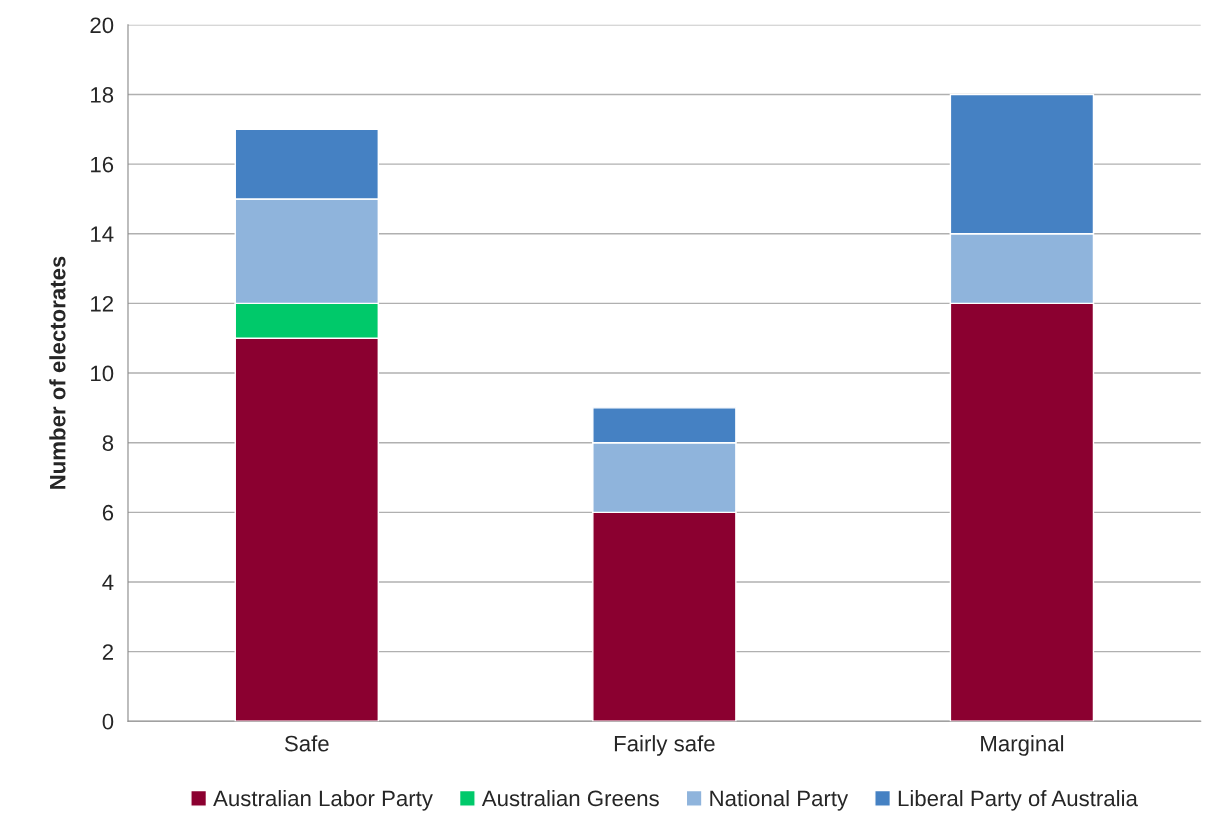  Describe the element at coordinates (570, 798) in the screenshot. I see `legend-label: Australian Greens` at that location.